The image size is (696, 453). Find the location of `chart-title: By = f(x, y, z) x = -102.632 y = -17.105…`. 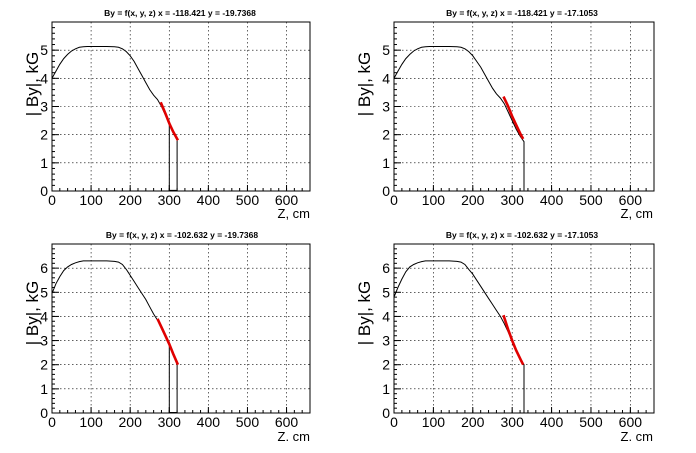

chart-title: By = f(x, y, z) x = -102.632 y = -17.105… is located at coordinates (522, 235).